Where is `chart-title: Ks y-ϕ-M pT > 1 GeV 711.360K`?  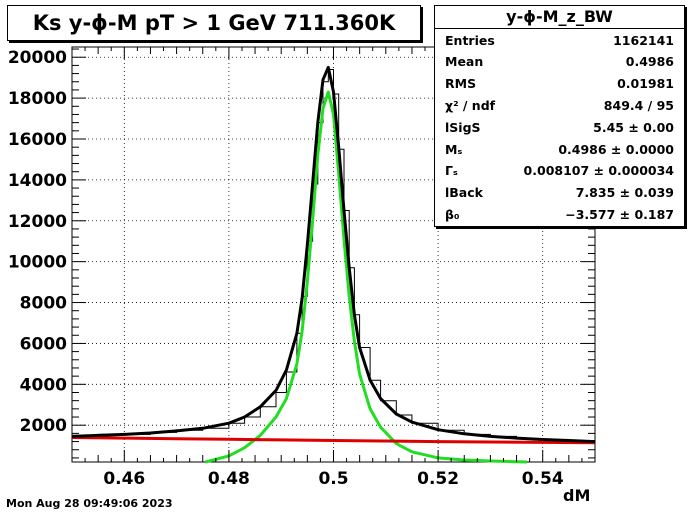
chart-title: Ks y-ϕ-M pT > 1 GeV 711.360K is located at coordinates (214, 23).